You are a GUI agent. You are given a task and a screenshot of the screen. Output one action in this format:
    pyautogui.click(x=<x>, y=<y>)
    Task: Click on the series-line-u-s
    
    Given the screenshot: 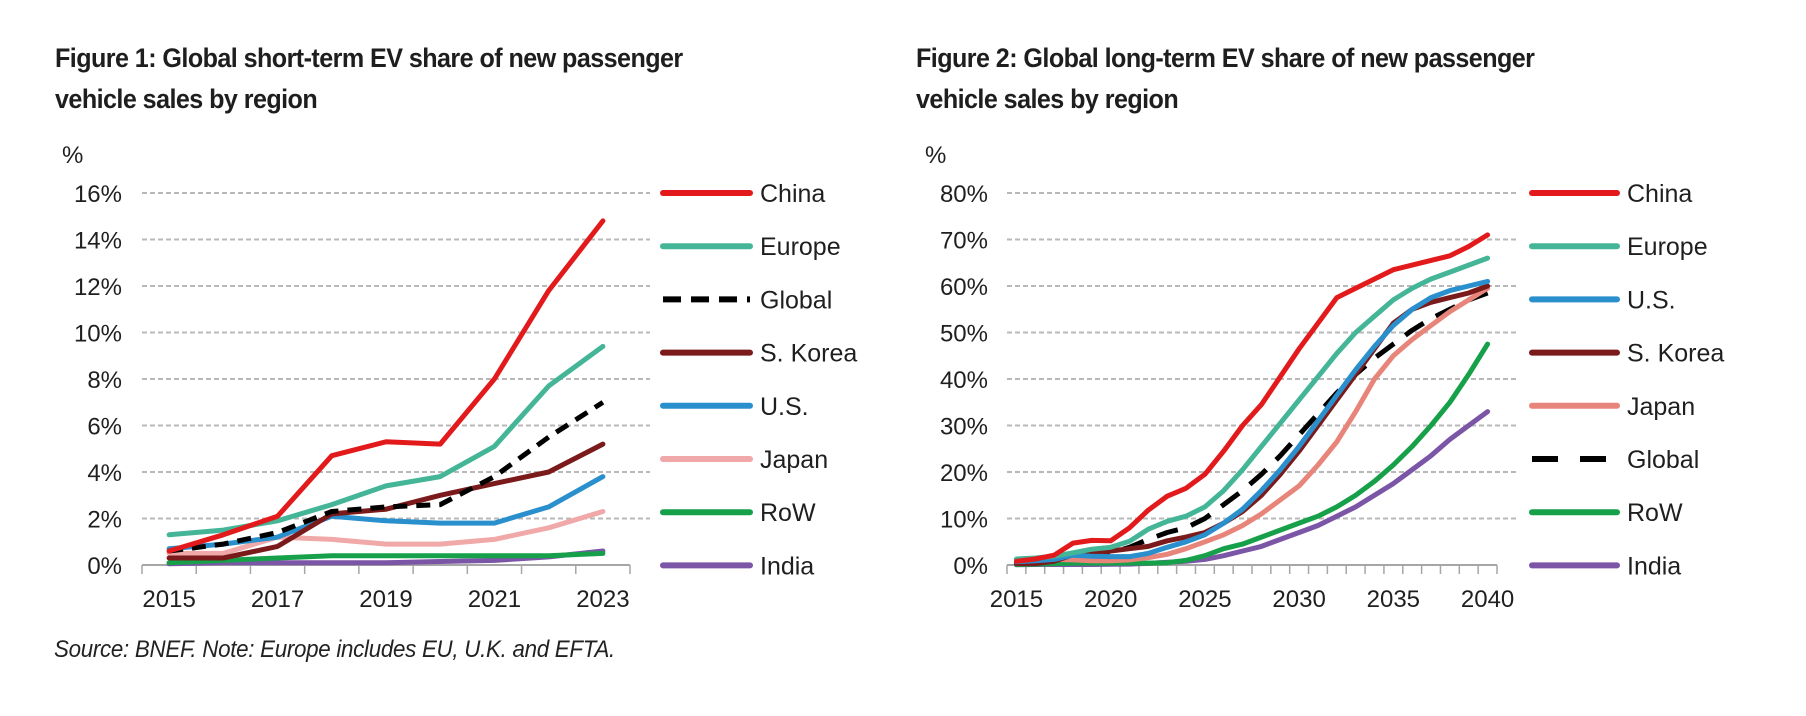 What is the action you would take?
    pyautogui.click(x=1252, y=421)
    